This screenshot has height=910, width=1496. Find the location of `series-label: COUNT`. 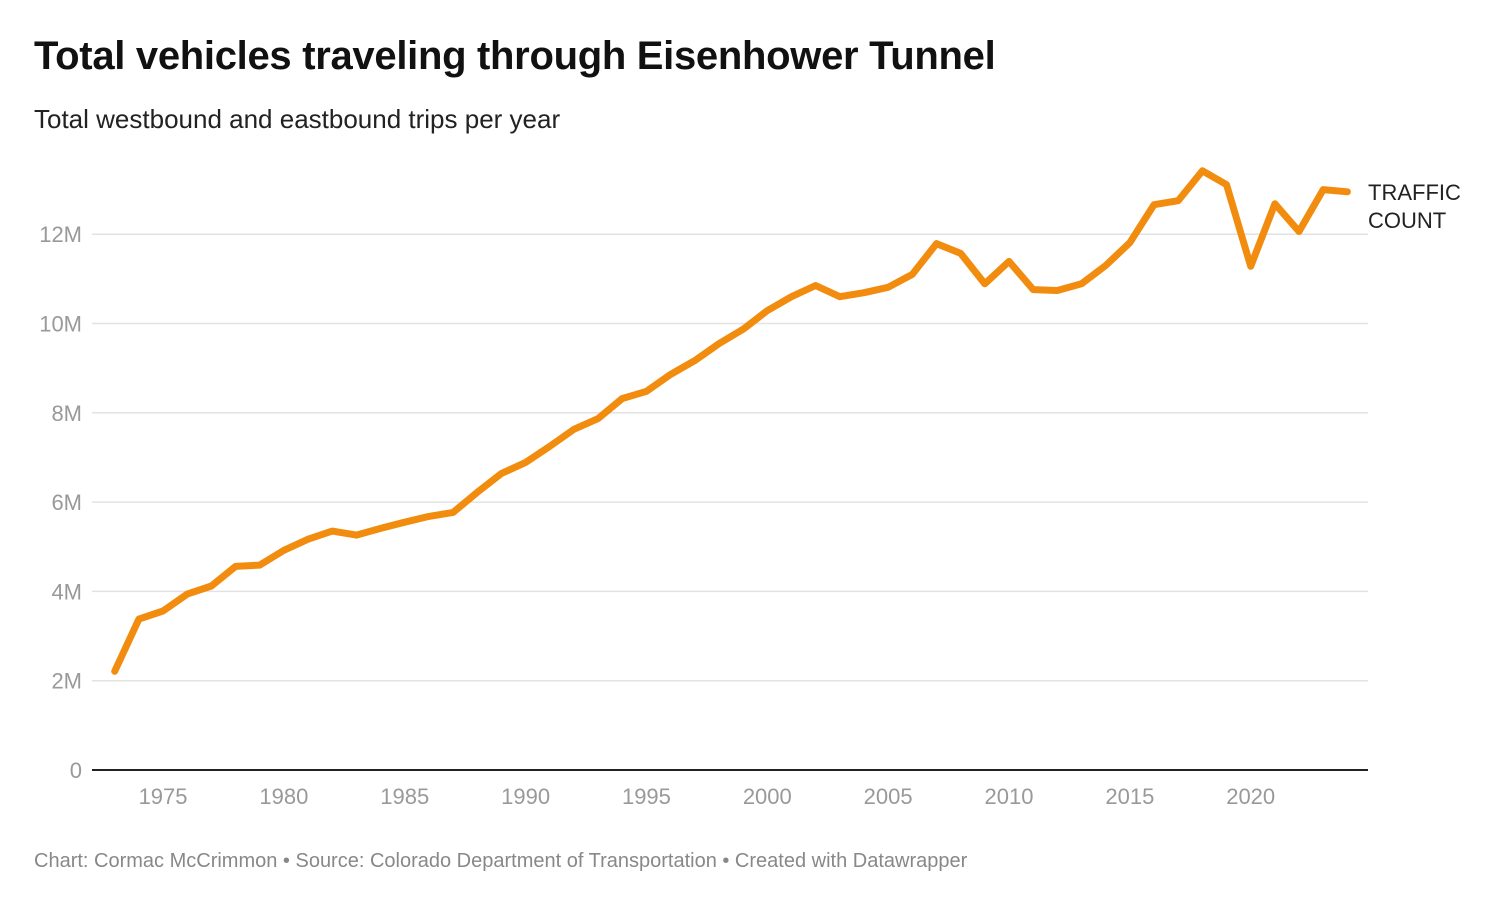

series-label: COUNT is located at coordinates (1407, 220).